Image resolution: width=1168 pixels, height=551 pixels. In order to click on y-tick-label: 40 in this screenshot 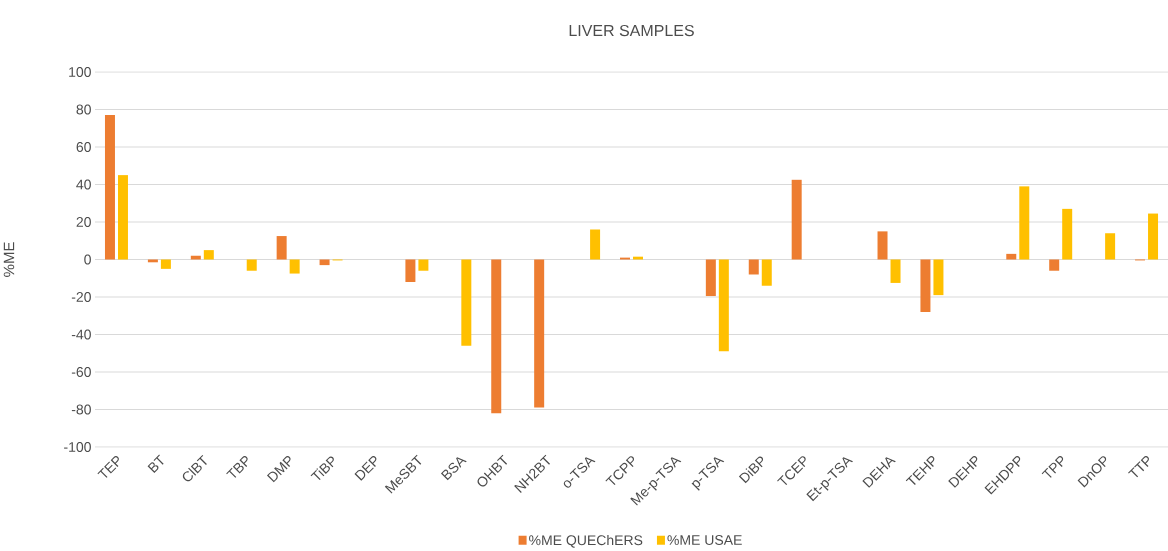, I will do `click(83, 184)`.